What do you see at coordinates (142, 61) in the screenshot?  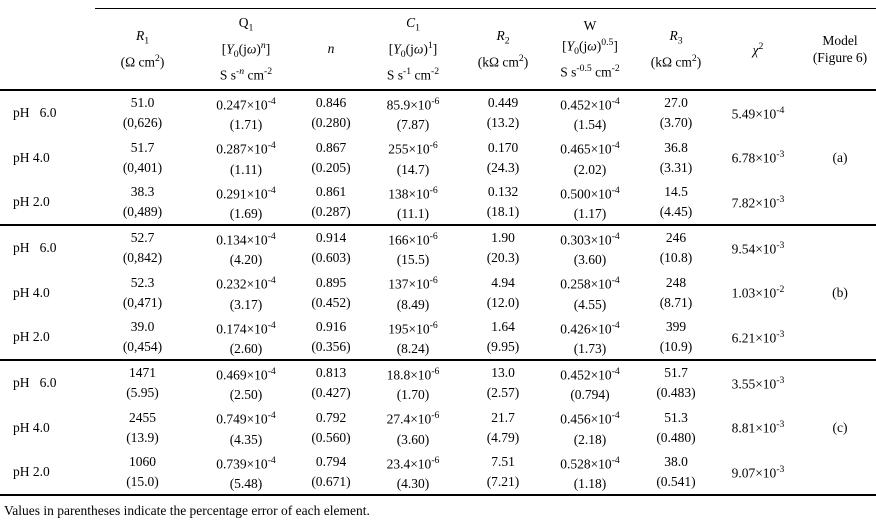 I see `header-line: (Ω cm2)` at bounding box center [142, 61].